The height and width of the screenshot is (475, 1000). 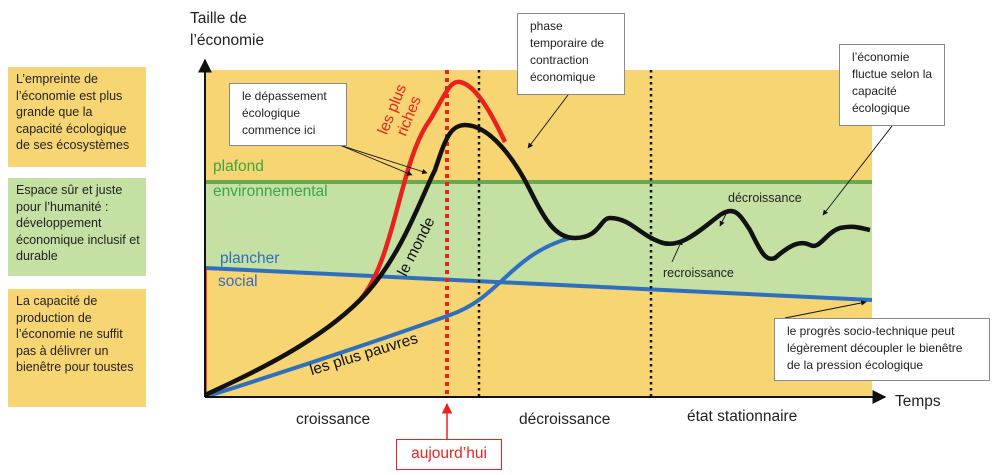 What do you see at coordinates (288, 114) in the screenshot?
I see `callout-overshoot: le dépassement écologique commence ici` at bounding box center [288, 114].